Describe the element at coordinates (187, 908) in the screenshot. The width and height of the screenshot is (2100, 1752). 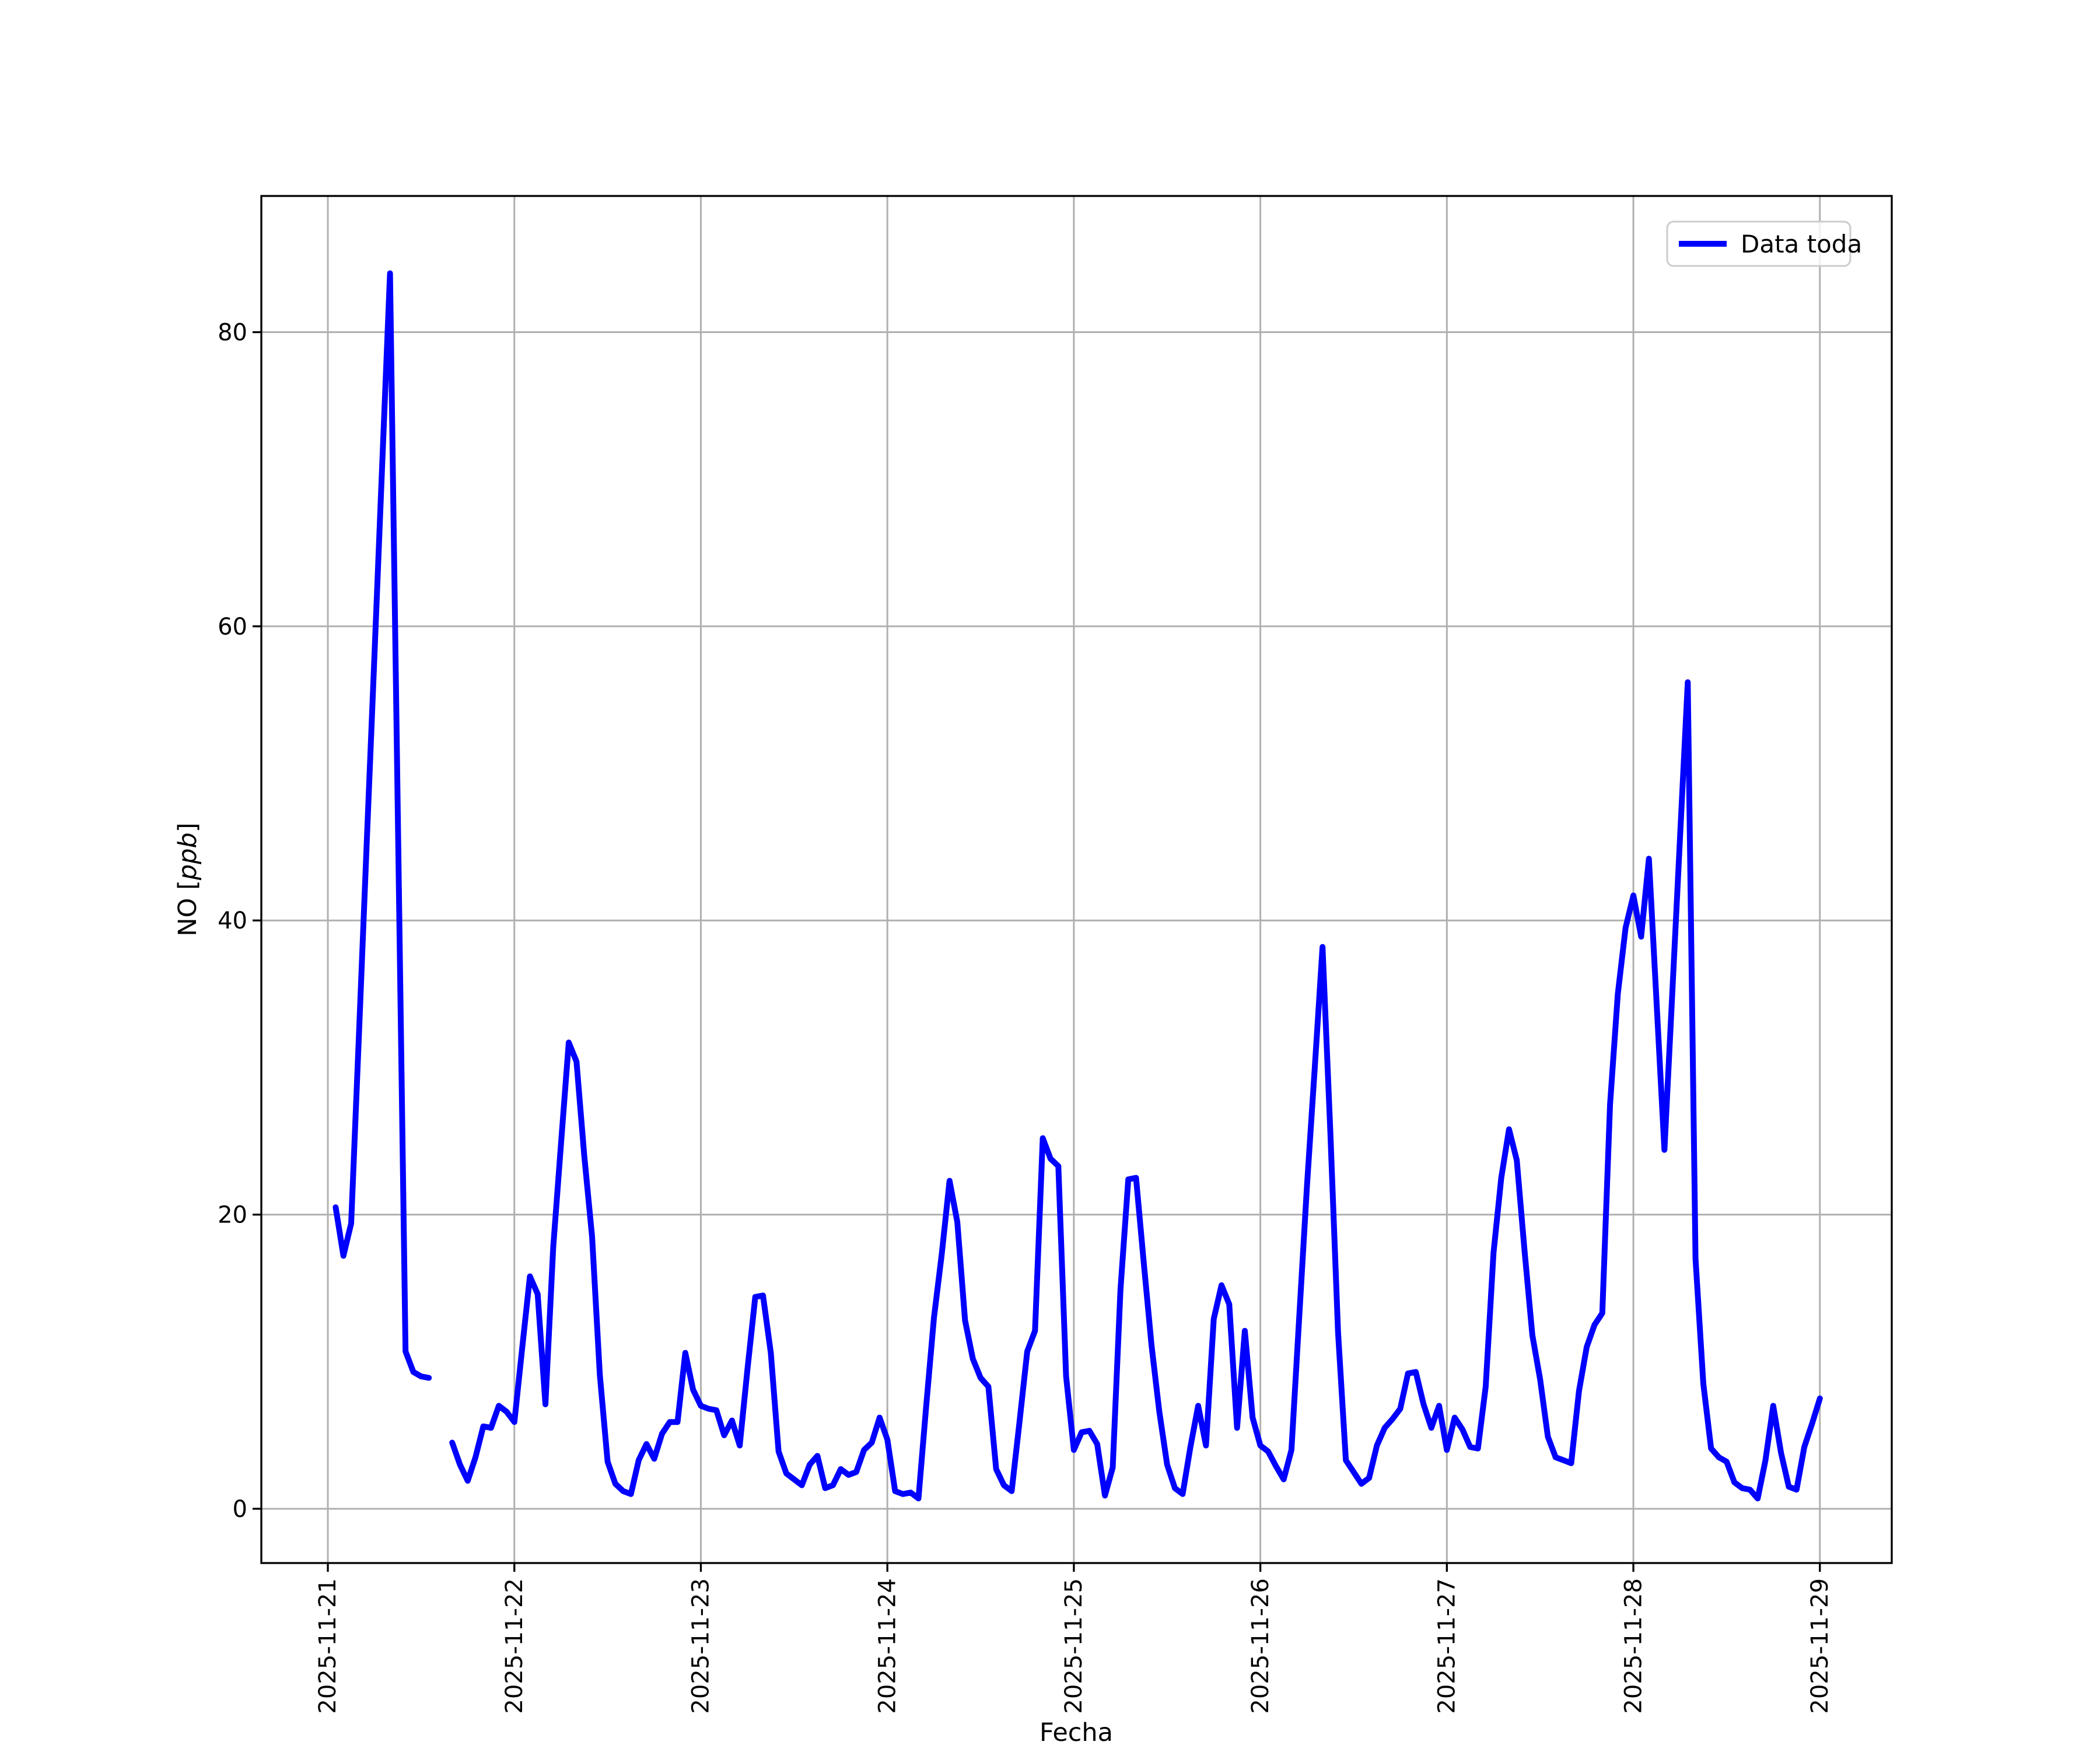
I see `y-axis-label-prefix: NO [` at that location.